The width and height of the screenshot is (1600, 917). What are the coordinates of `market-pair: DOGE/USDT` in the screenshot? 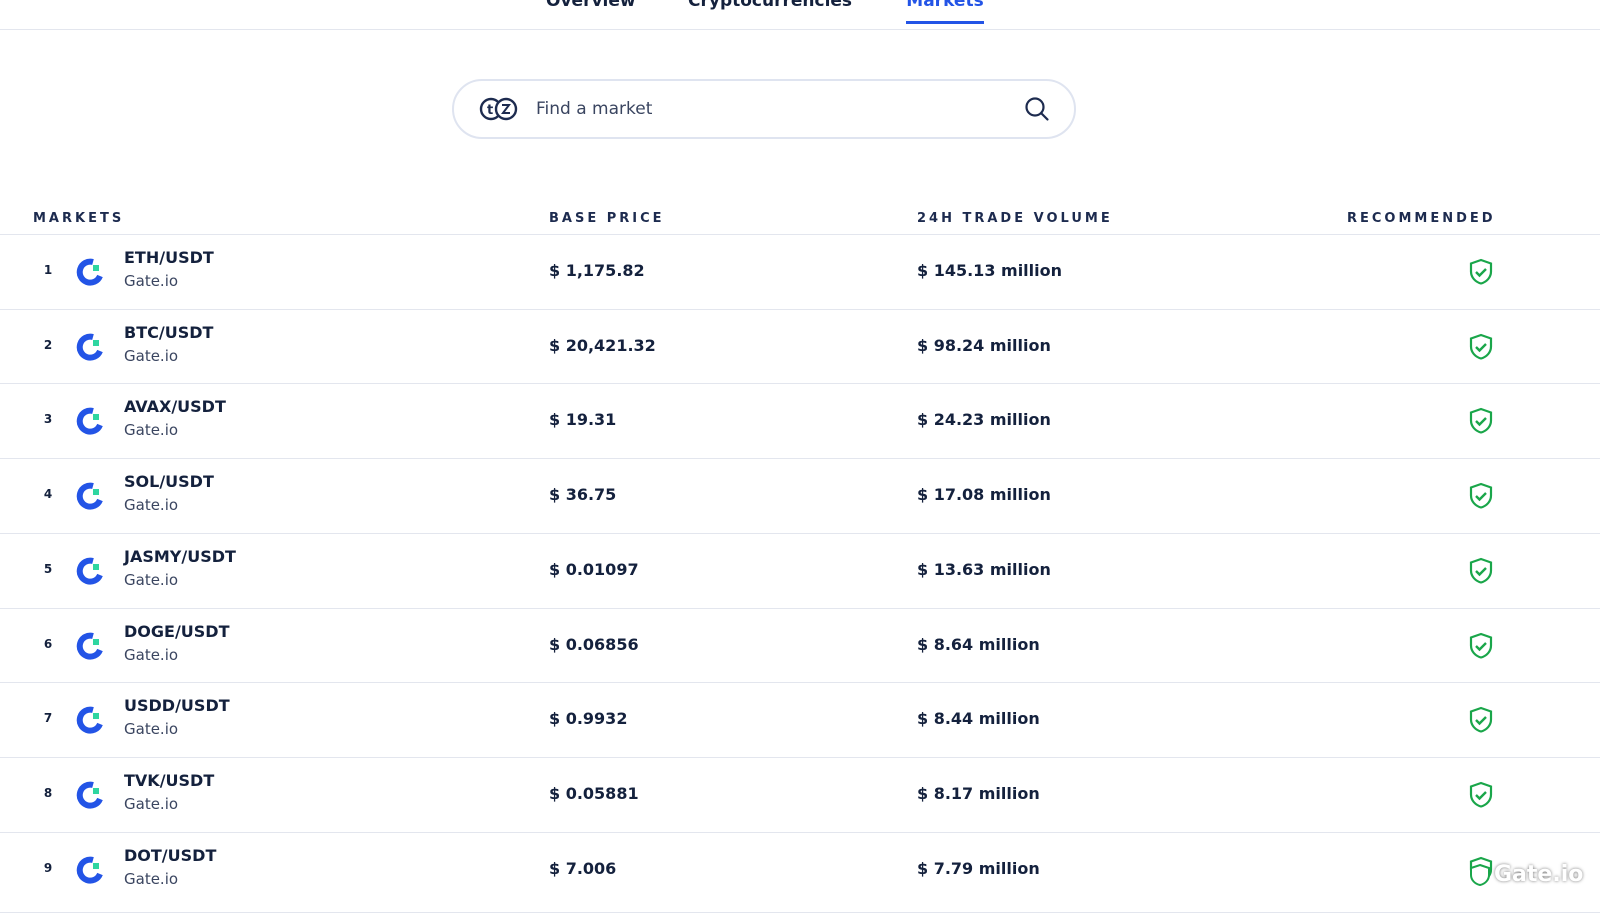 It's located at (177, 631).